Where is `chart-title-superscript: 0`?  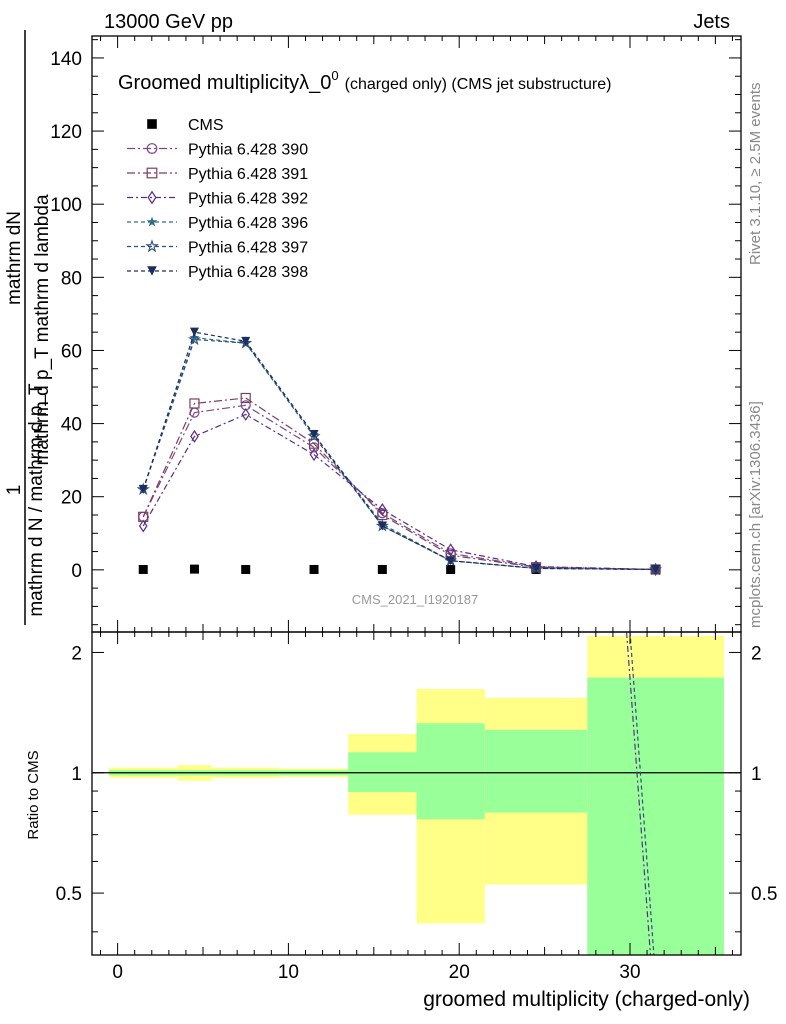 chart-title-superscript: 0 is located at coordinates (334, 75).